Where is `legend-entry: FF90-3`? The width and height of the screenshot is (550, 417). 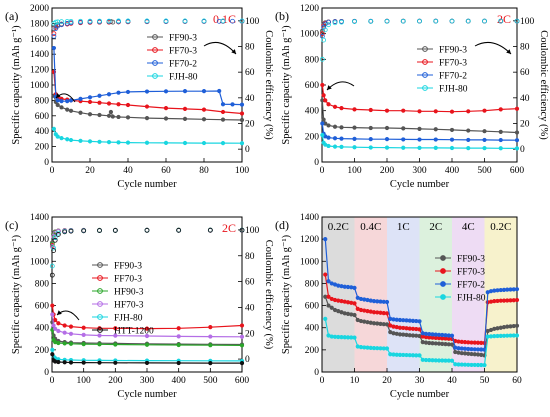 legend-entry: FF90-3 is located at coordinates (172, 39).